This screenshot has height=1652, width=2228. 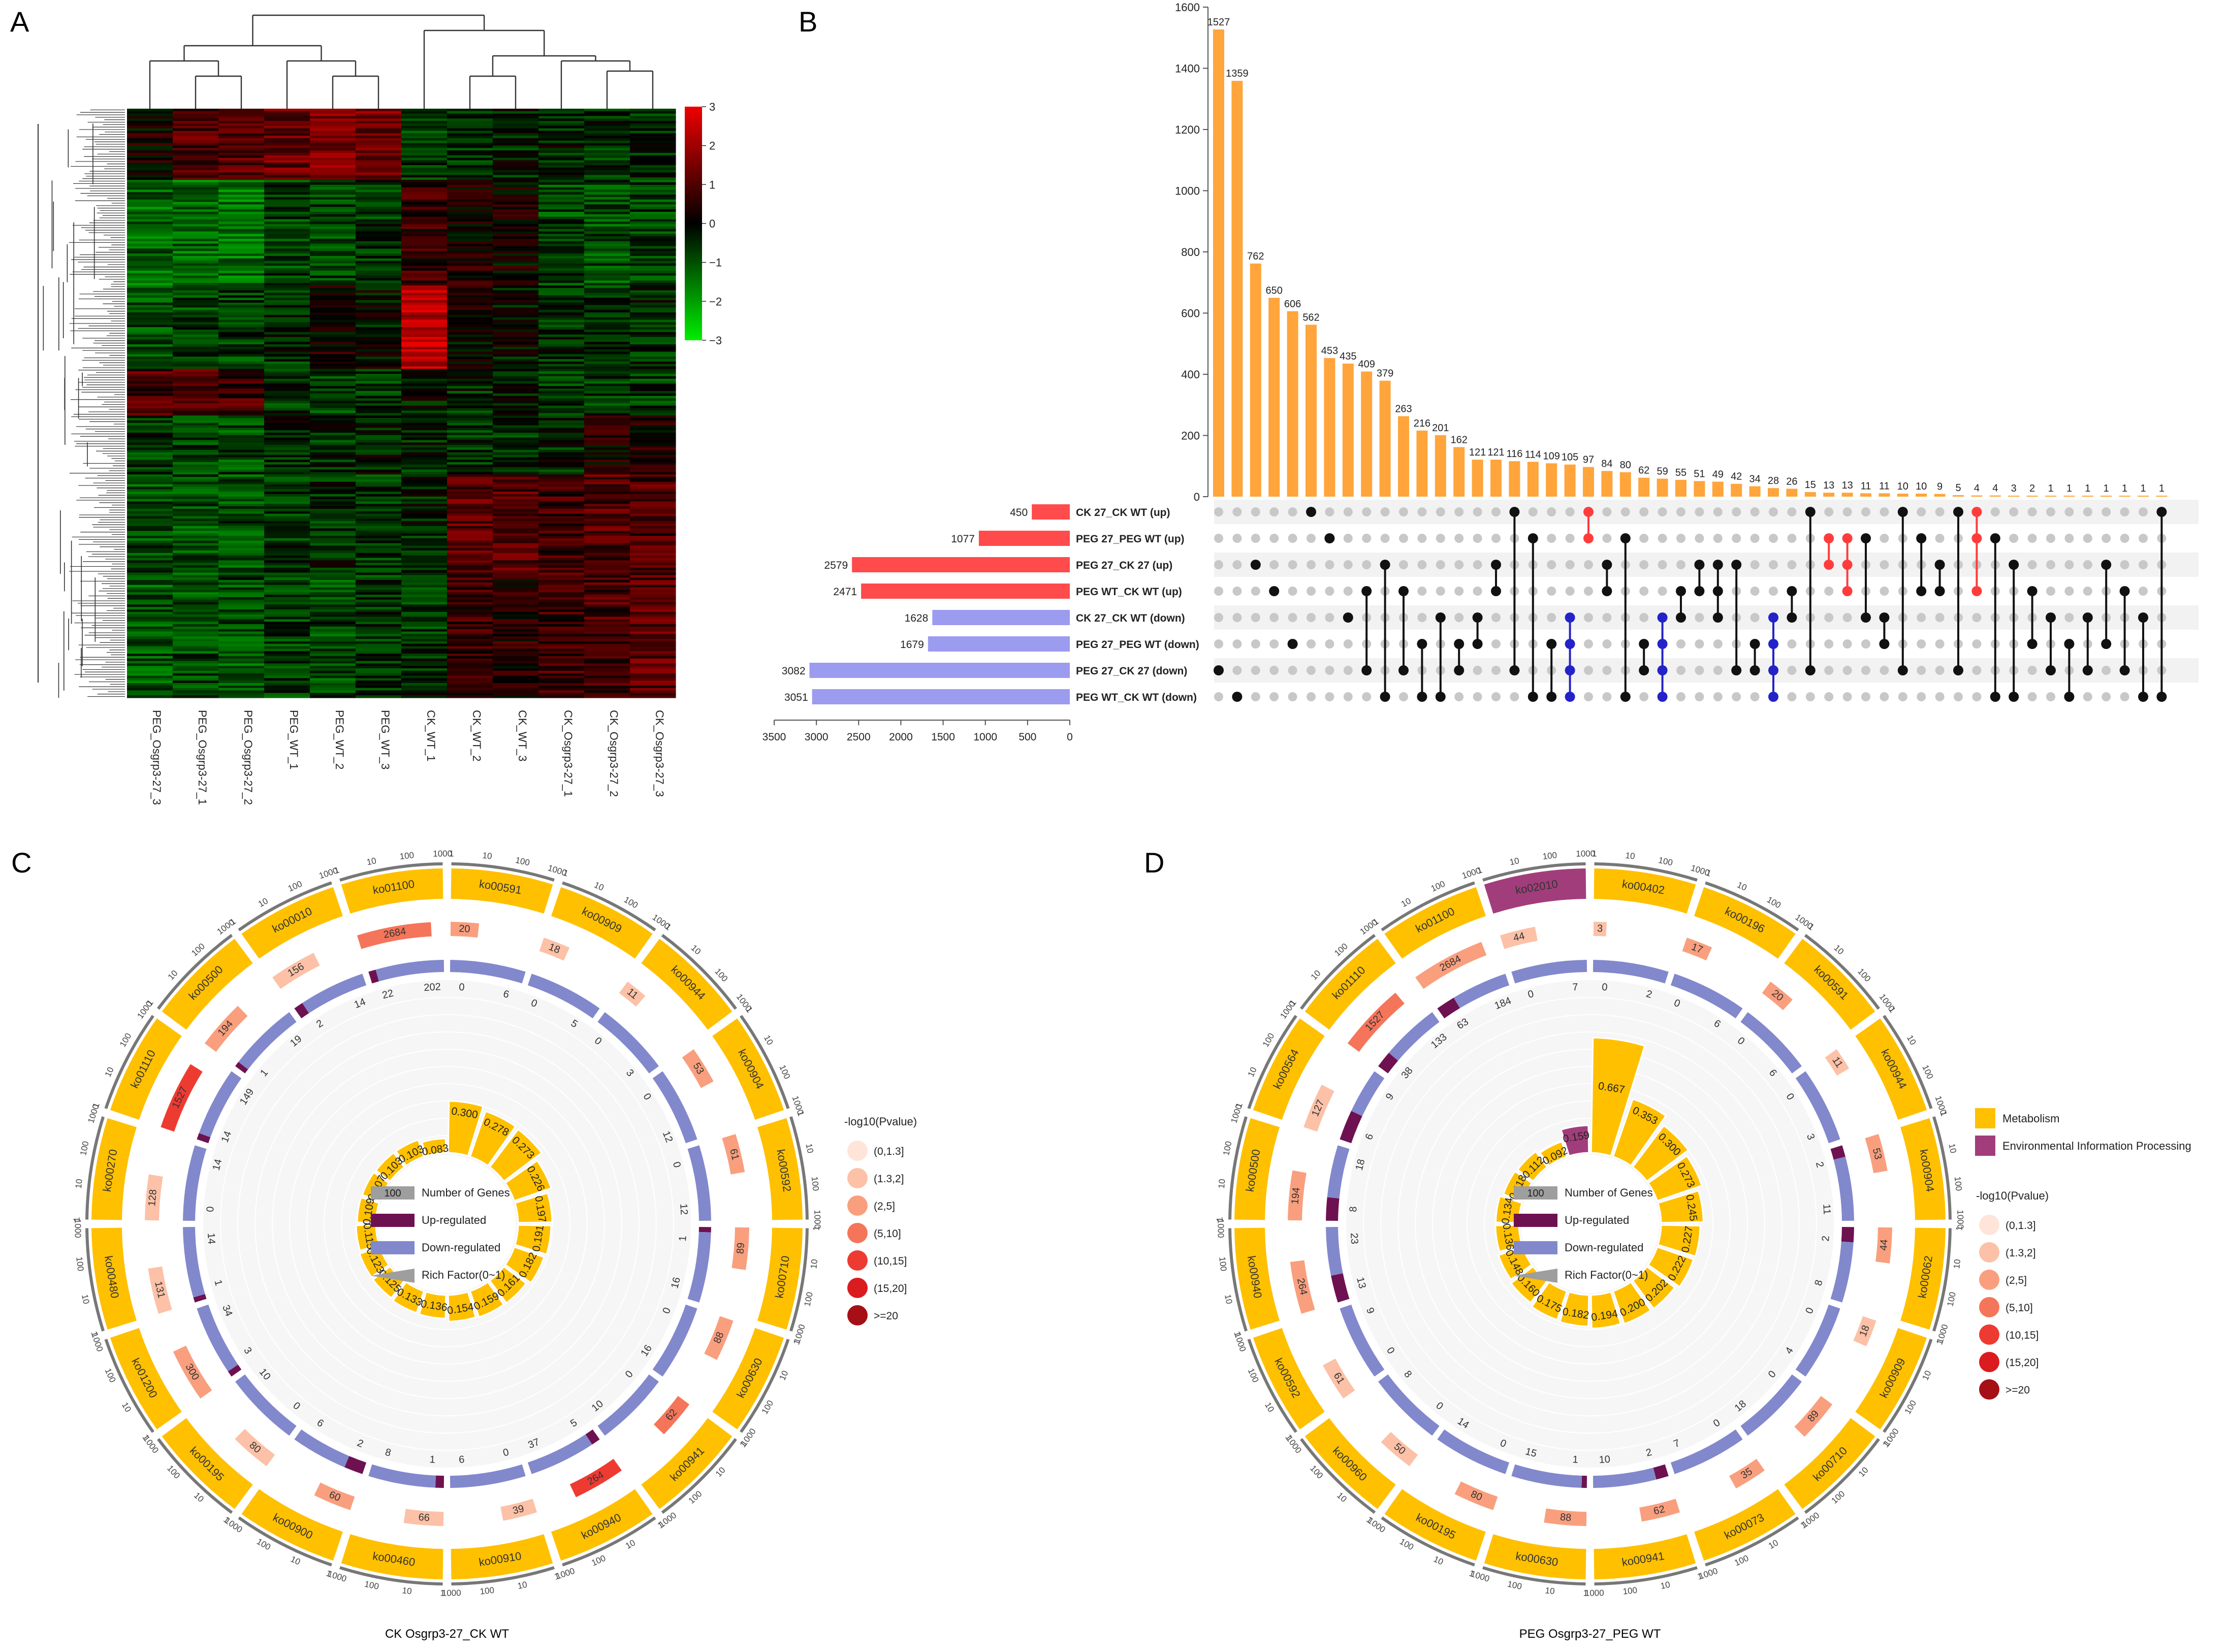 I want to click on intersection-value-label: 62, so click(x=1643, y=471).